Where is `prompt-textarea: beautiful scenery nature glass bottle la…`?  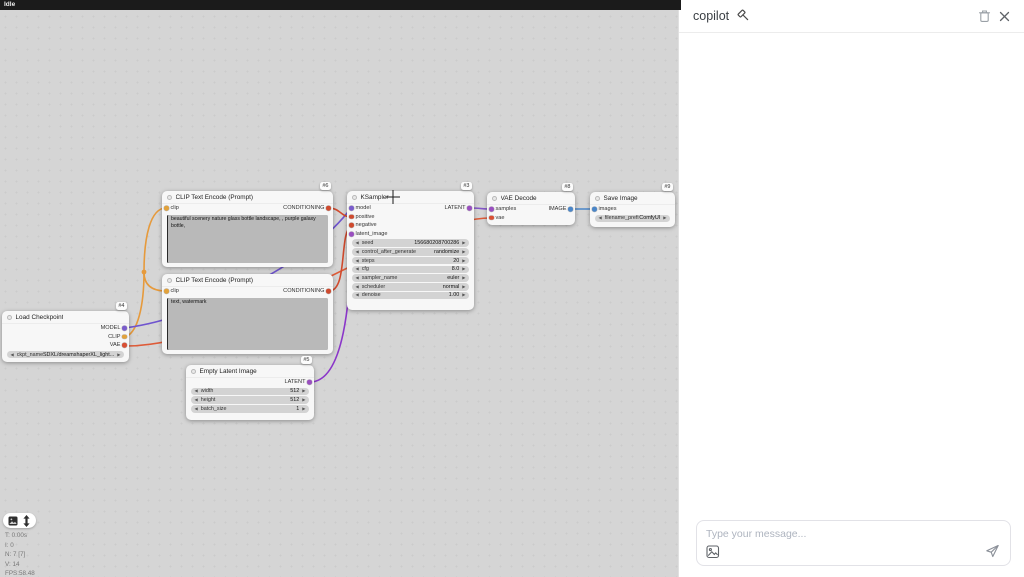
prompt-textarea: beautiful scenery nature glass bottle la… is located at coordinates (247, 238).